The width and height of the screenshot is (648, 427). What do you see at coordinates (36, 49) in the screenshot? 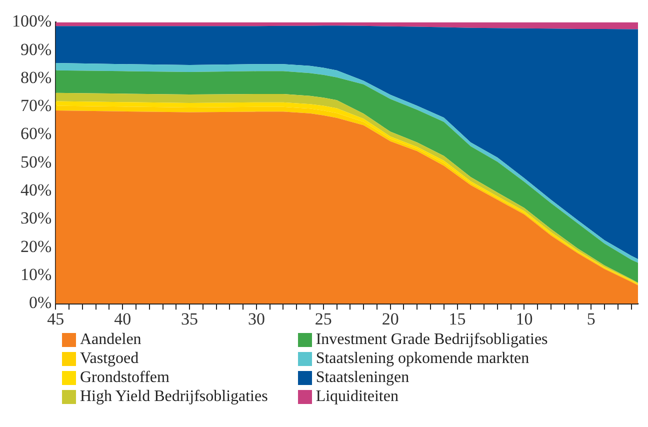
I see `y-tick-label: 90%` at bounding box center [36, 49].